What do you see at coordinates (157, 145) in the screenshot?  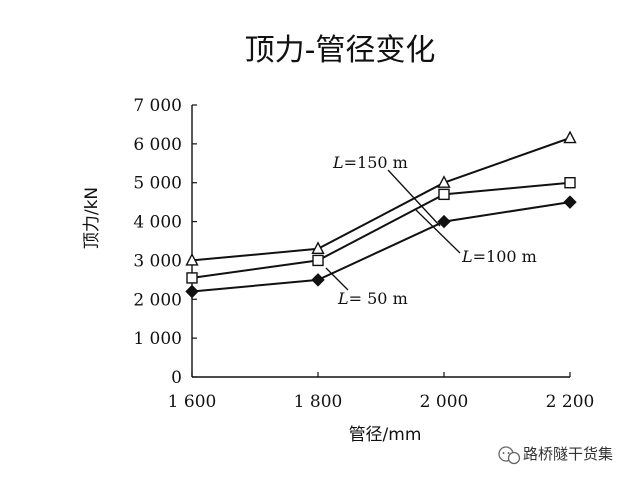 I see `y-tick-label: 6 000` at bounding box center [157, 145].